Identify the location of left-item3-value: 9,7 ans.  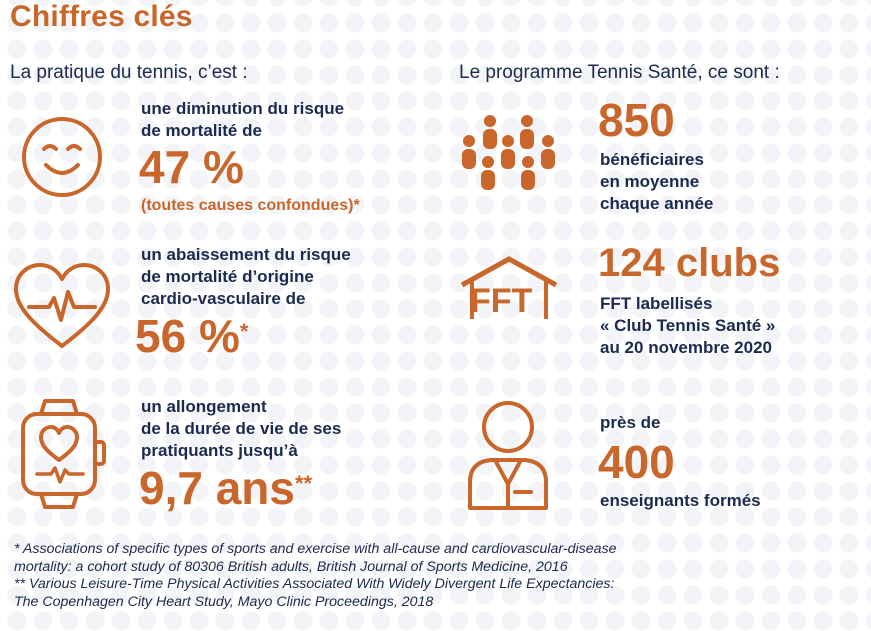
(217, 488).